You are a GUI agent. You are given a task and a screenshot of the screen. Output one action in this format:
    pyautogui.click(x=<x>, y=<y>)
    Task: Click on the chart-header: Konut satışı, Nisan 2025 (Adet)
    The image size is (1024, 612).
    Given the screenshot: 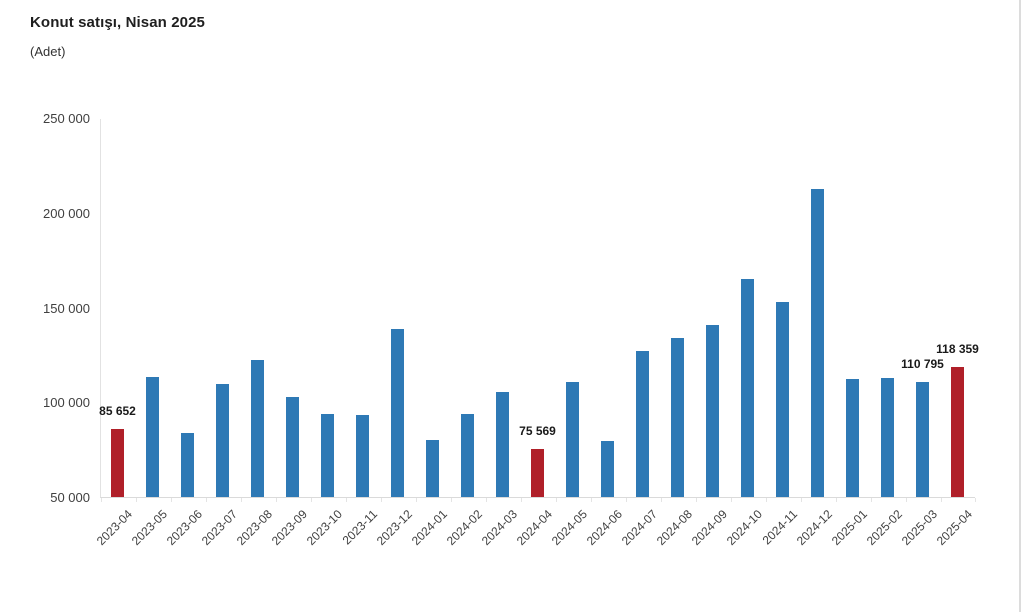 What is the action you would take?
    pyautogui.click(x=117, y=36)
    